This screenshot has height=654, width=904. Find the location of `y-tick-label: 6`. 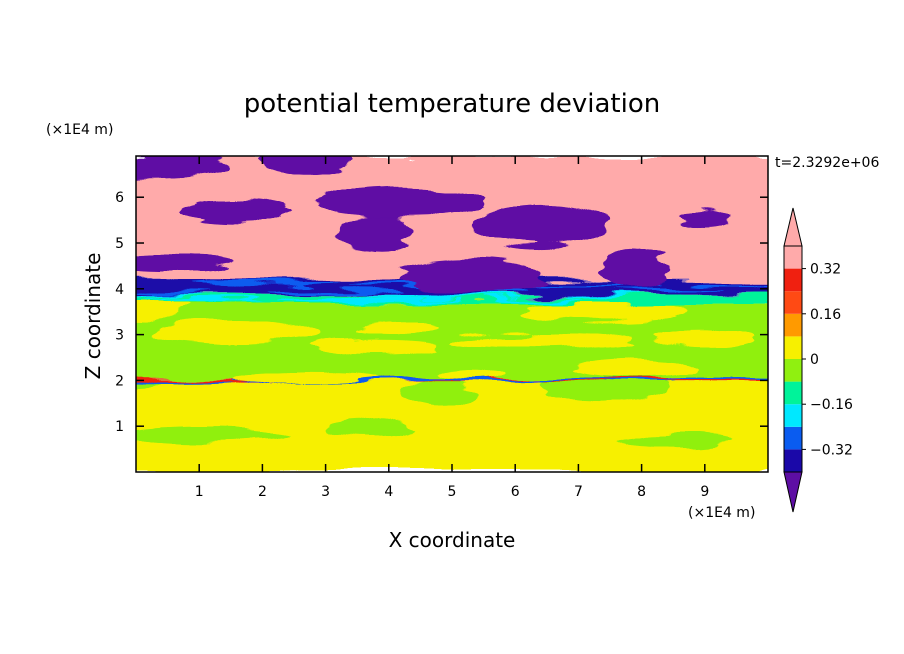

y-tick-label: 6 is located at coordinates (119, 198).